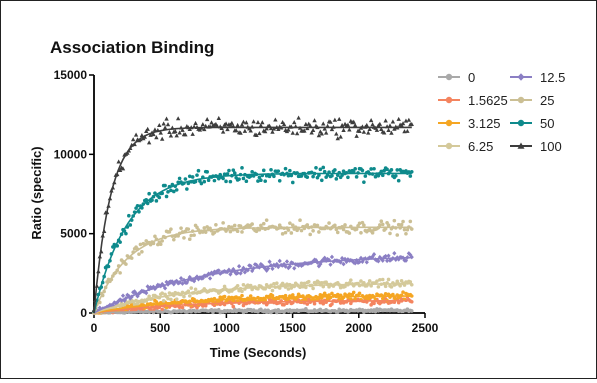 The image size is (597, 383). Describe the element at coordinates (532, 123) in the screenshot. I see `legend-item-50: 50` at that location.